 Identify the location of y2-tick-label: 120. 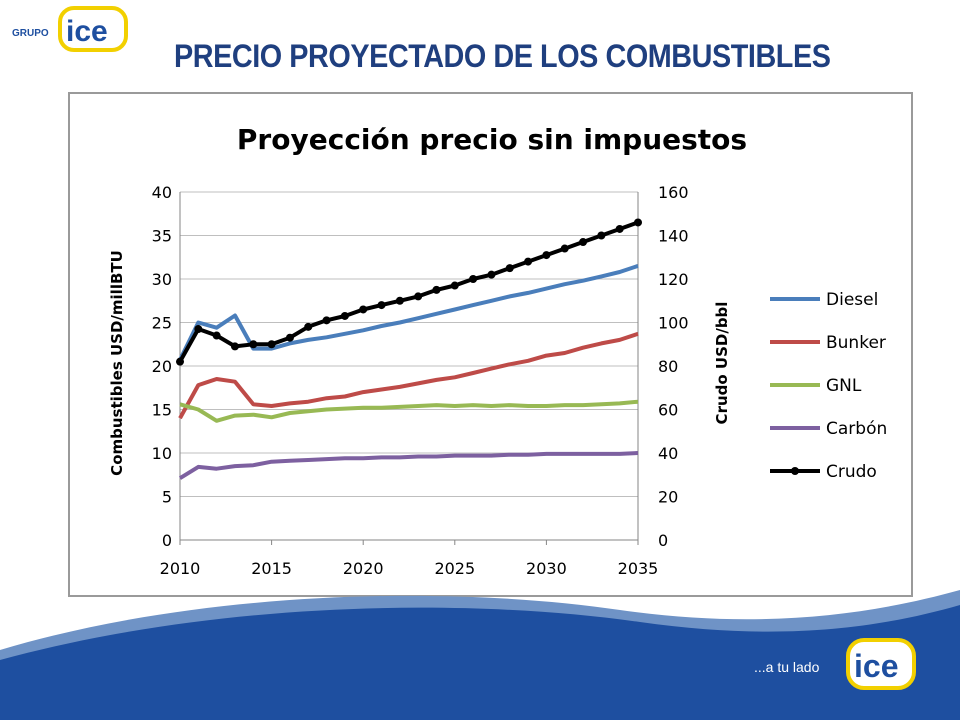
(673, 279).